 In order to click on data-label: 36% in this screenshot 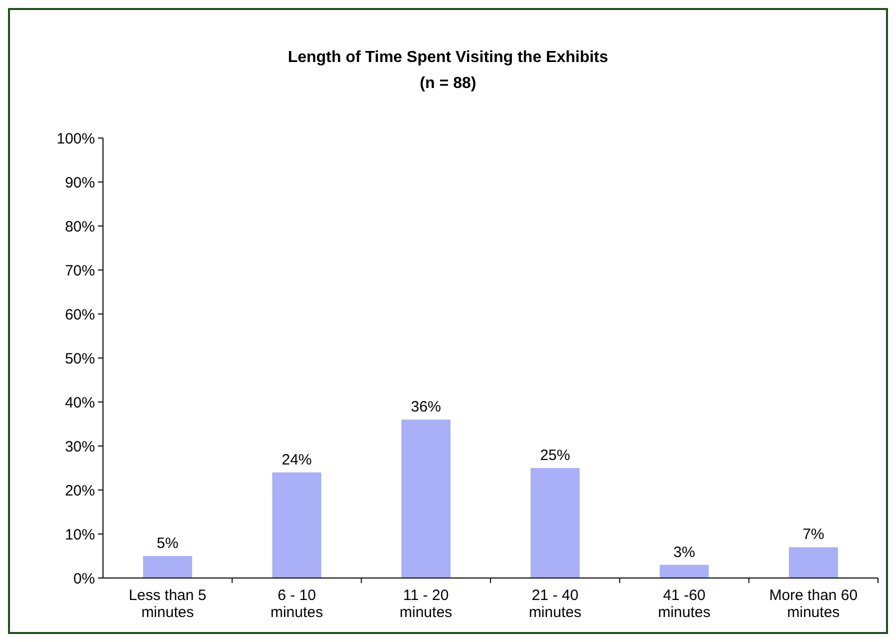, I will do `click(425, 407)`.